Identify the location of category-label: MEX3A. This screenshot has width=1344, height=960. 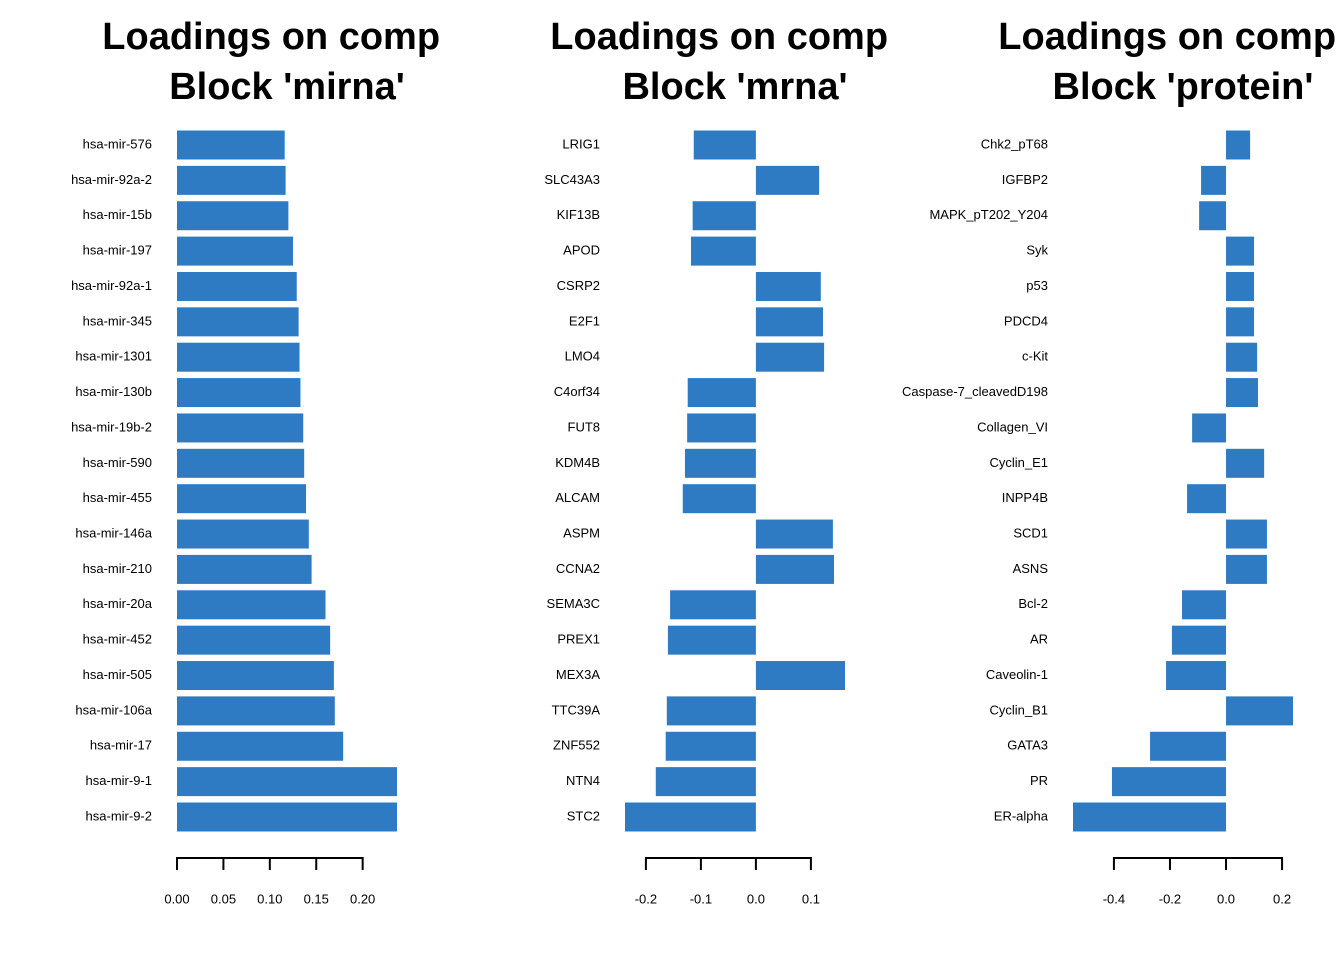
(578, 674).